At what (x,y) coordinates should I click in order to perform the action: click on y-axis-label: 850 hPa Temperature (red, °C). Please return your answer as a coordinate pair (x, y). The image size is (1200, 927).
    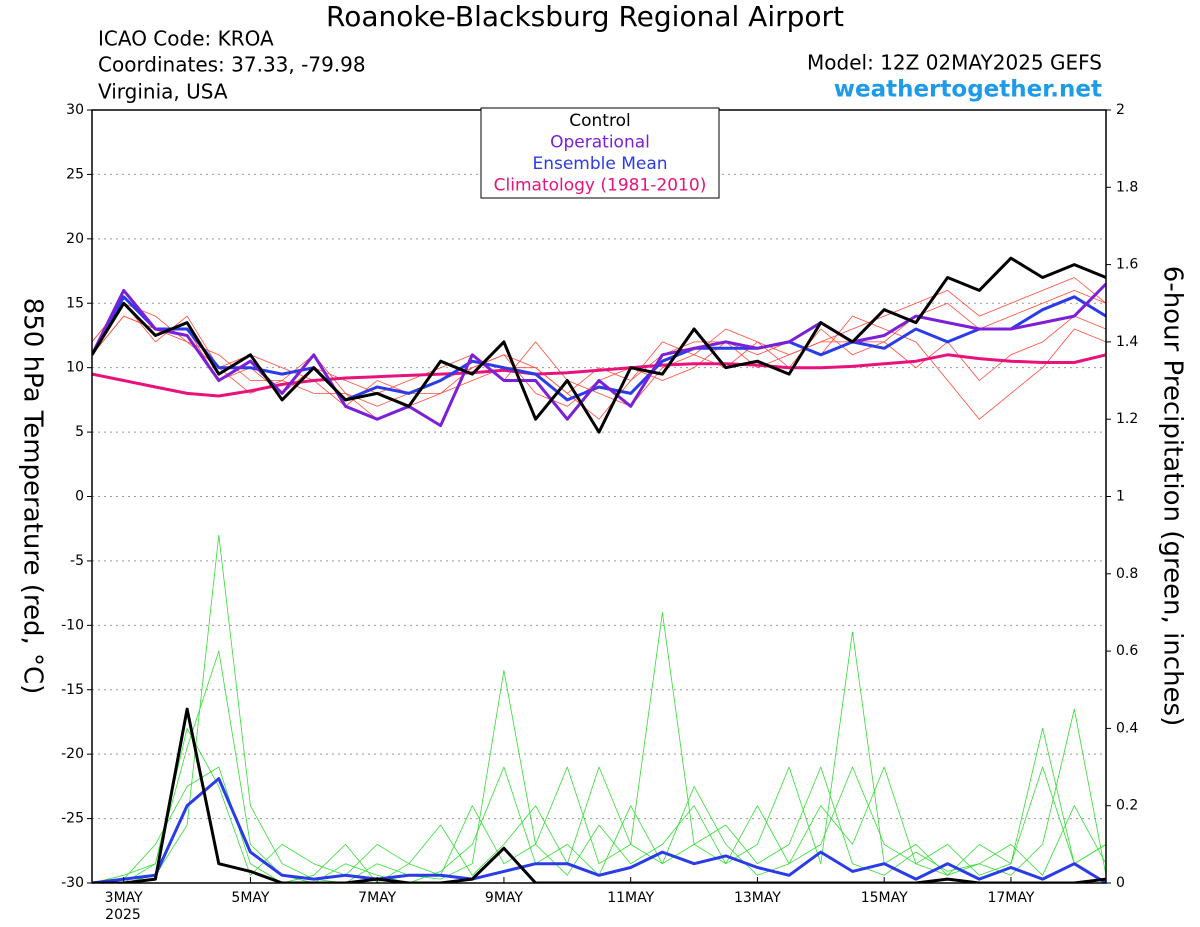
    Looking at the image, I should click on (33, 496).